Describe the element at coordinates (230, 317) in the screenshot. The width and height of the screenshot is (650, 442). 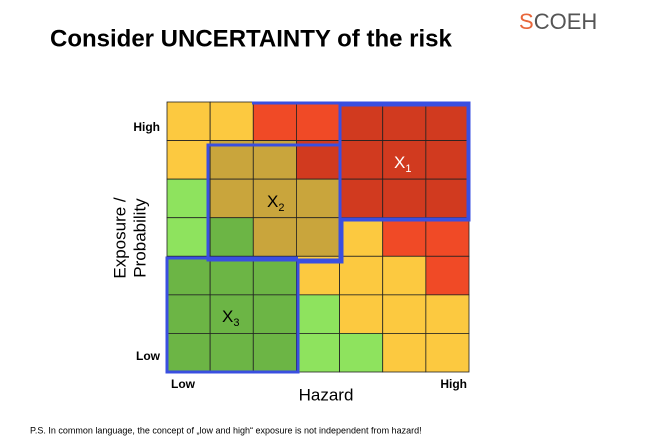
I see `region-label: X3` at that location.